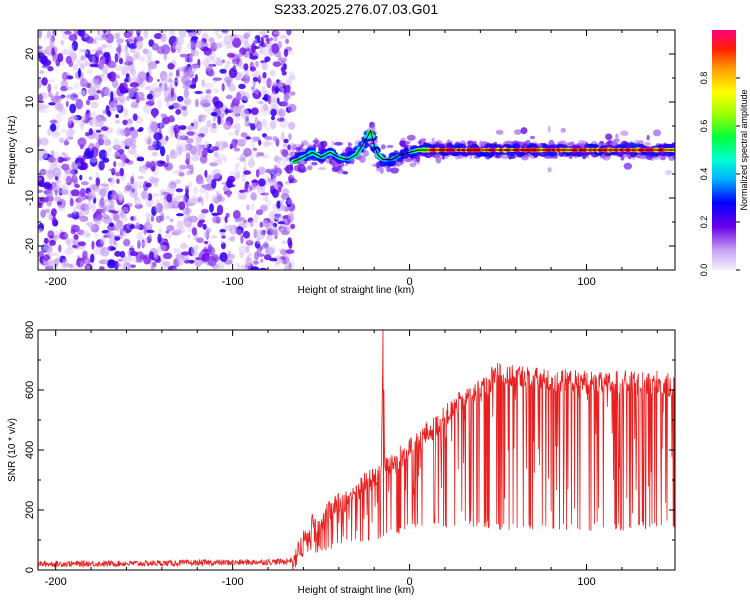  I want to click on spectrogram-noise-layer, so click(167, 150).